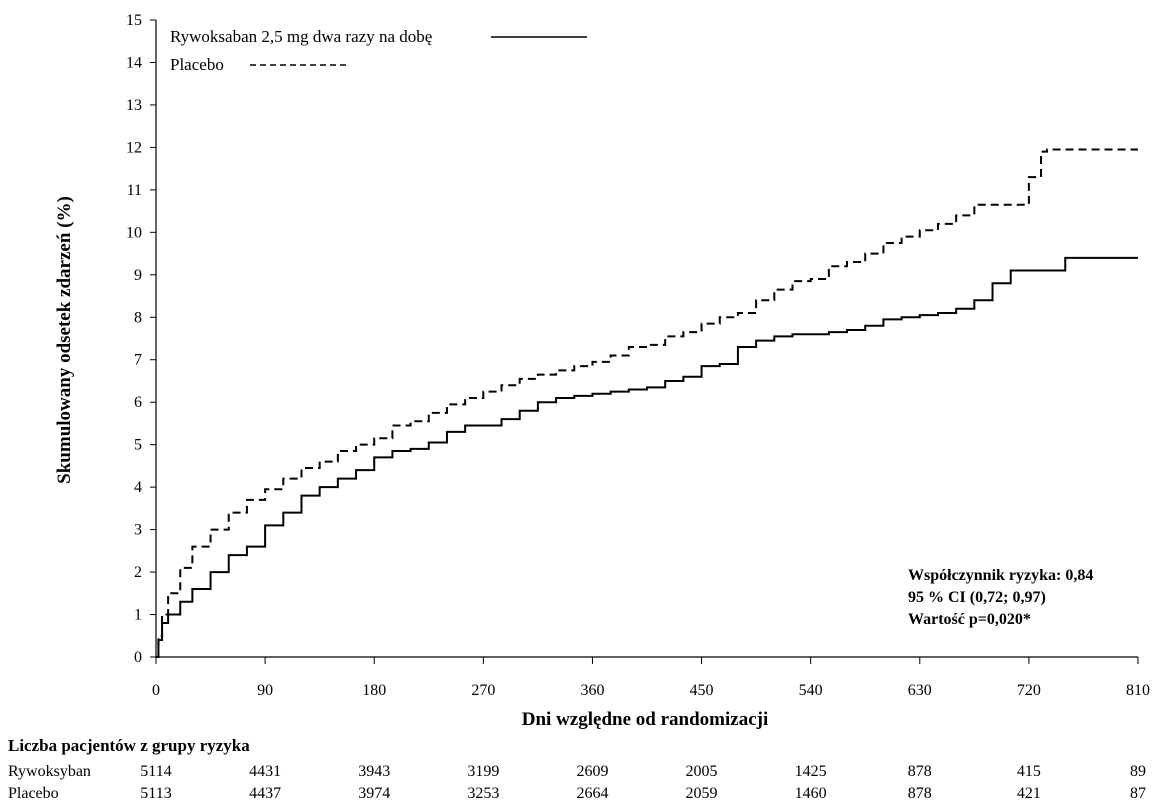 The height and width of the screenshot is (805, 1169). What do you see at coordinates (134, 20) in the screenshot?
I see `y-tick-label: 15` at bounding box center [134, 20].